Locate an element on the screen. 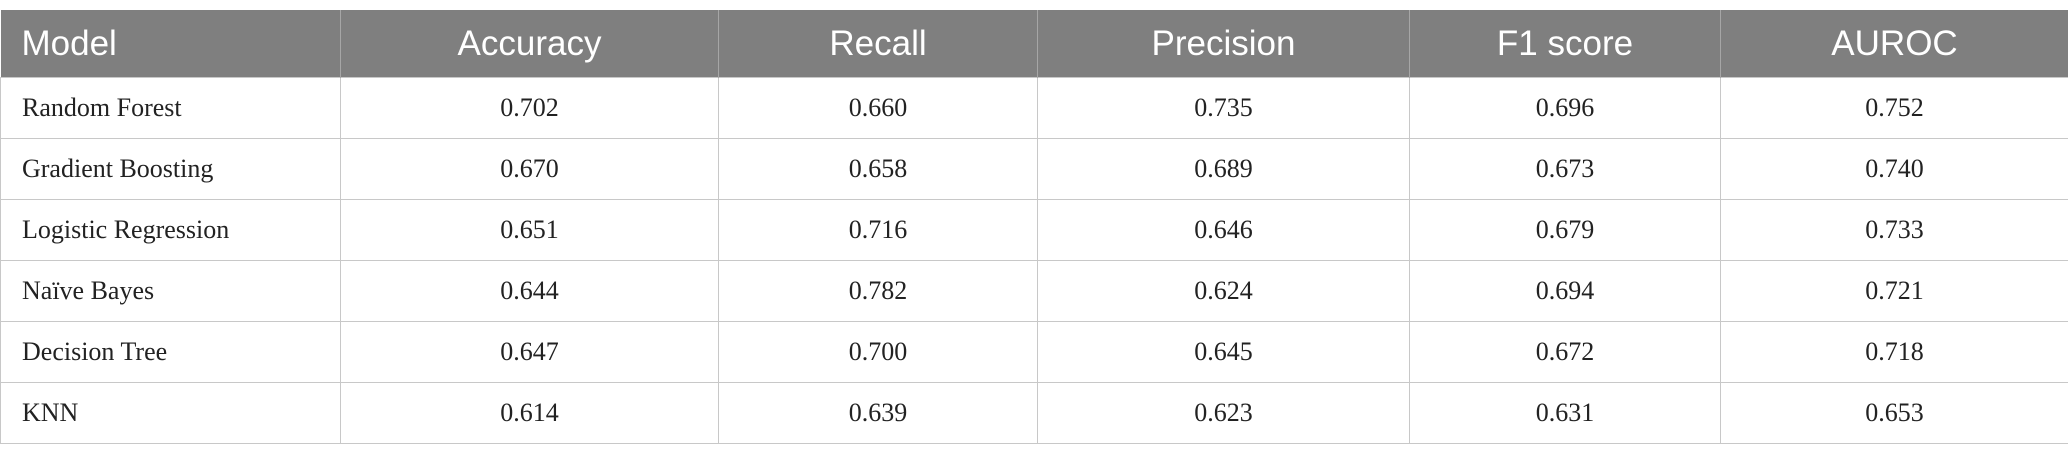 This screenshot has height=464, width=2068. column-header: F1 score is located at coordinates (1565, 44).